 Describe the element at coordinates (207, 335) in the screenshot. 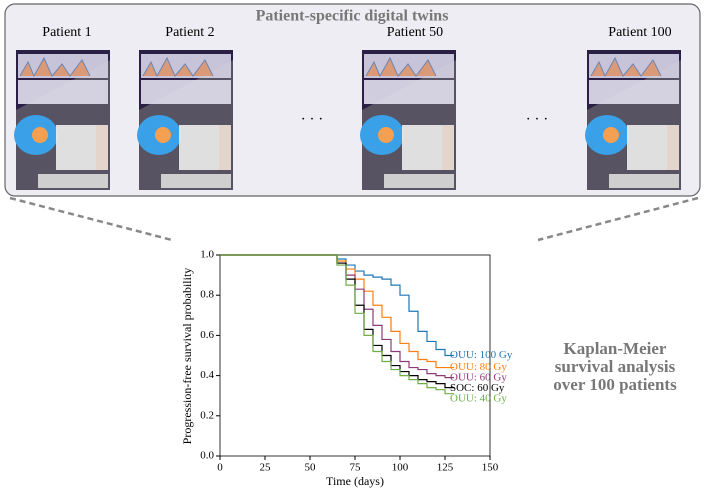

I see `y-tick-label: 0.6` at that location.